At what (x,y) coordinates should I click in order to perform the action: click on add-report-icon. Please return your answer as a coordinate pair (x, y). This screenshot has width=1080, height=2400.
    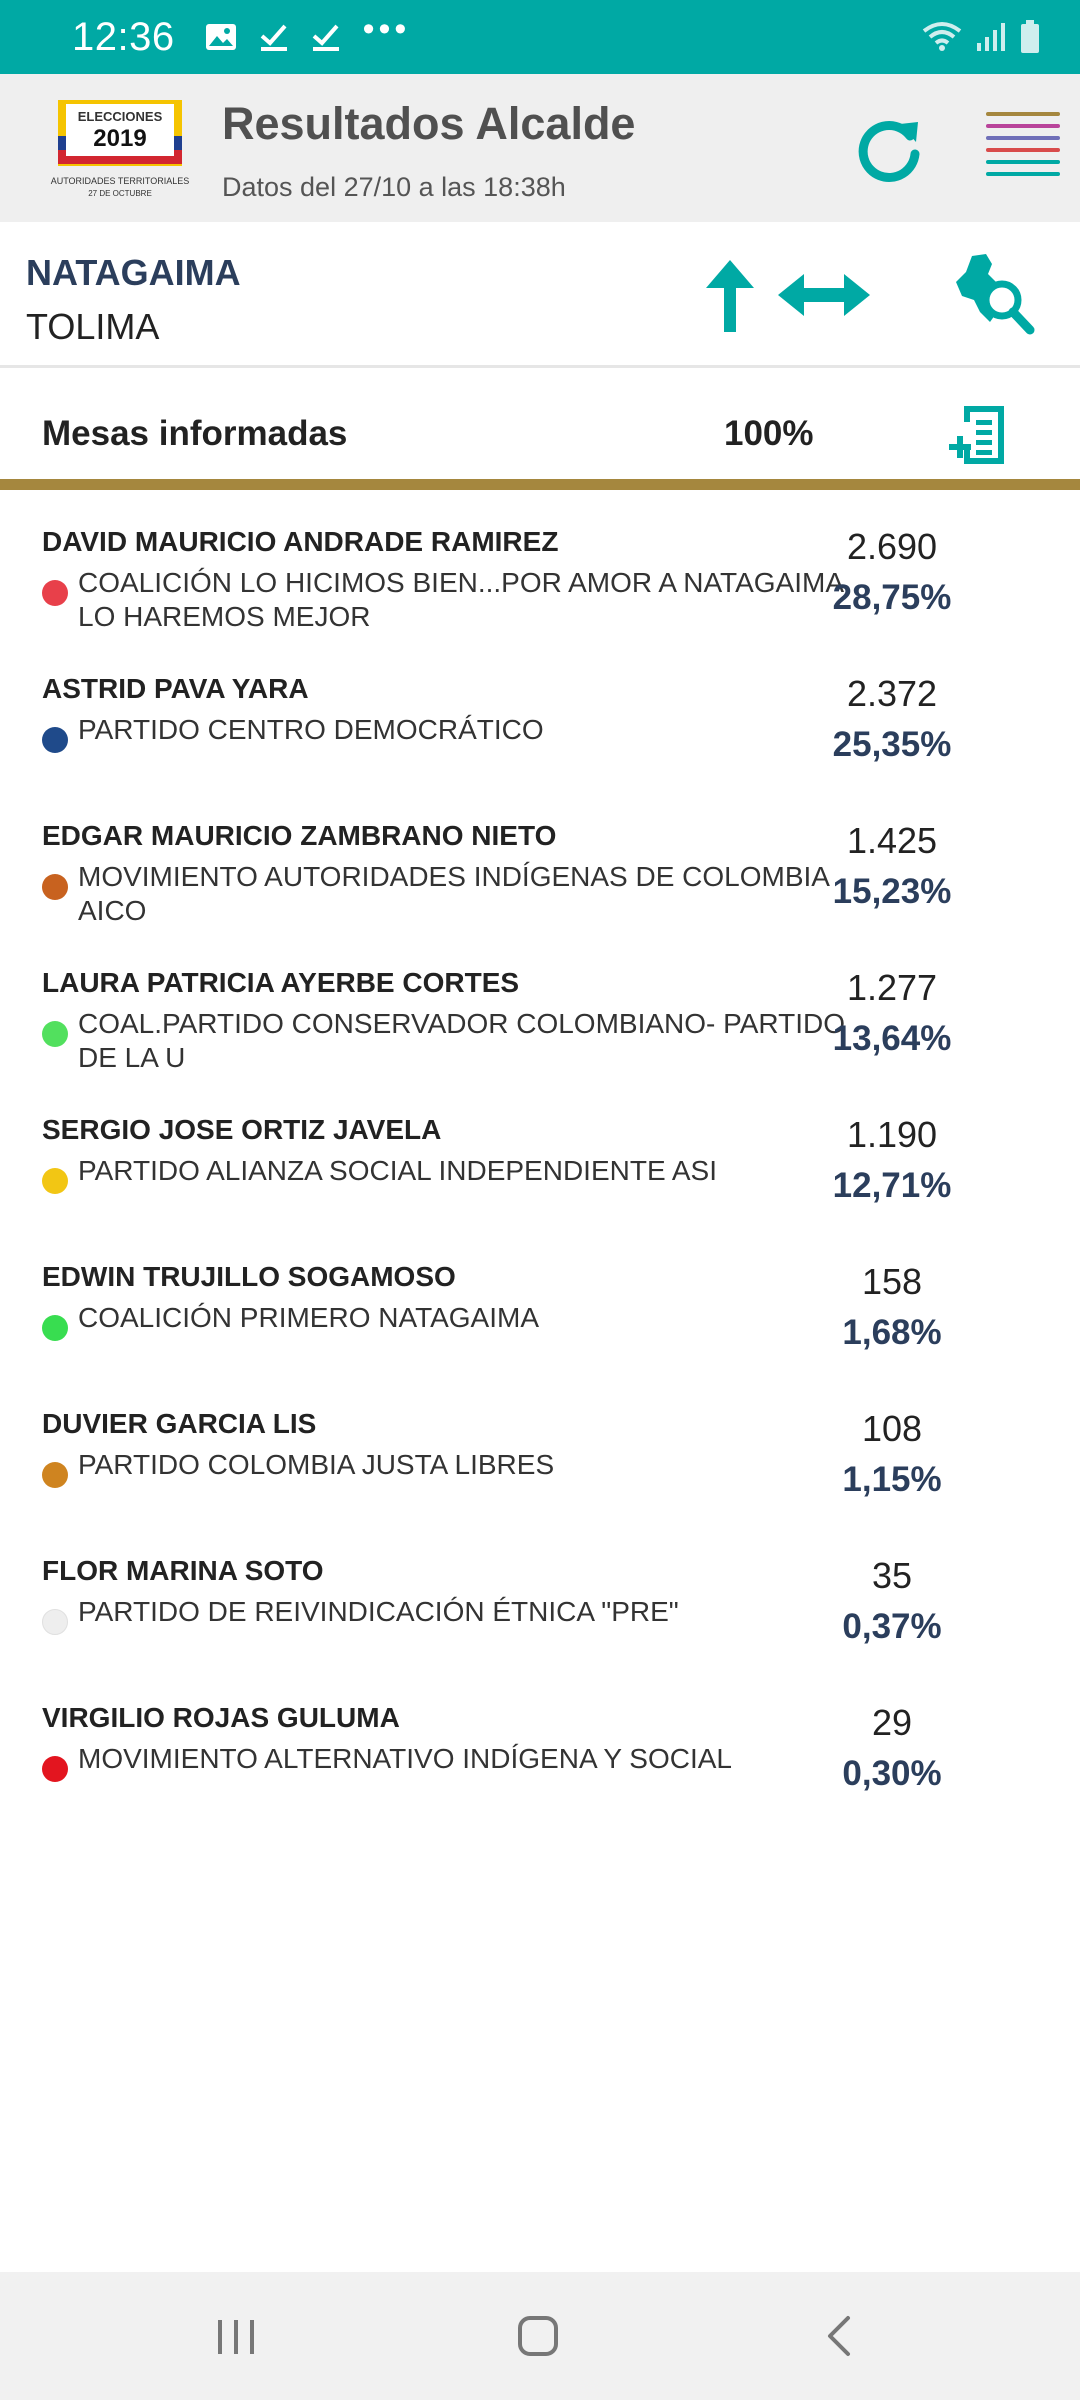
    Looking at the image, I should click on (979, 435).